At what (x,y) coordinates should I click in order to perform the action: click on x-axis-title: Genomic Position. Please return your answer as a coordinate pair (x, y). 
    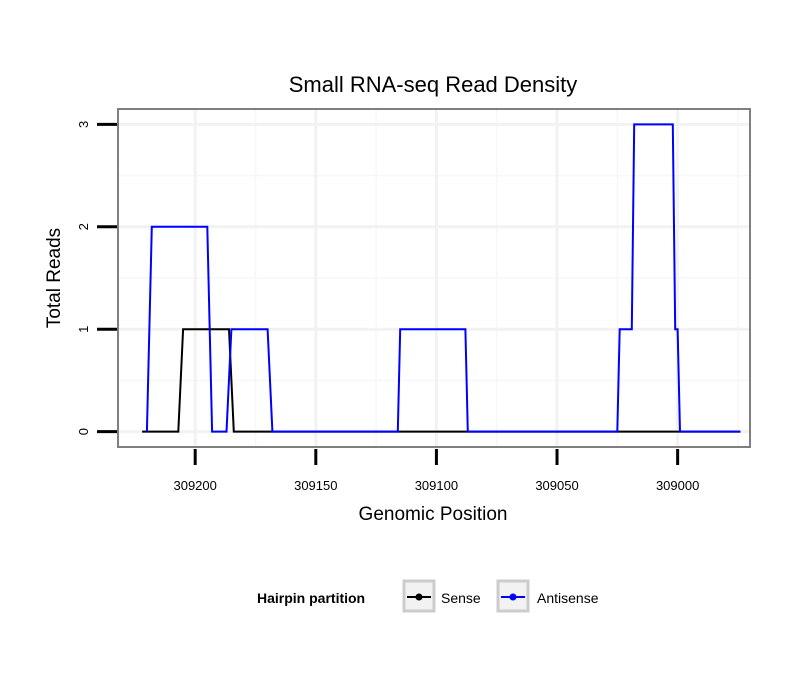
    Looking at the image, I should click on (433, 514).